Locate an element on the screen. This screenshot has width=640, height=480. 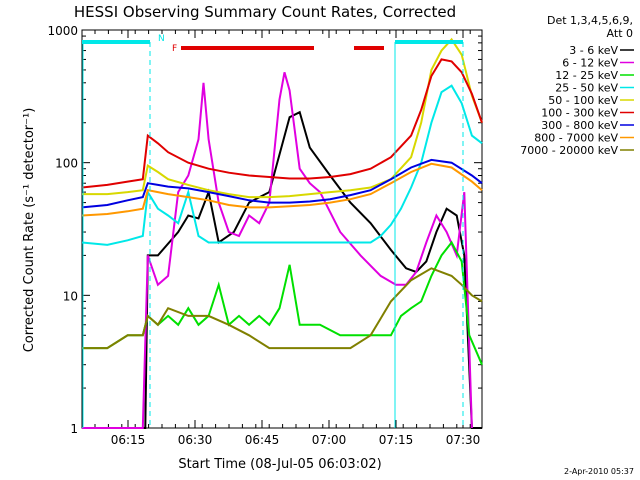
flag-label-1: F is located at coordinates (174, 49).